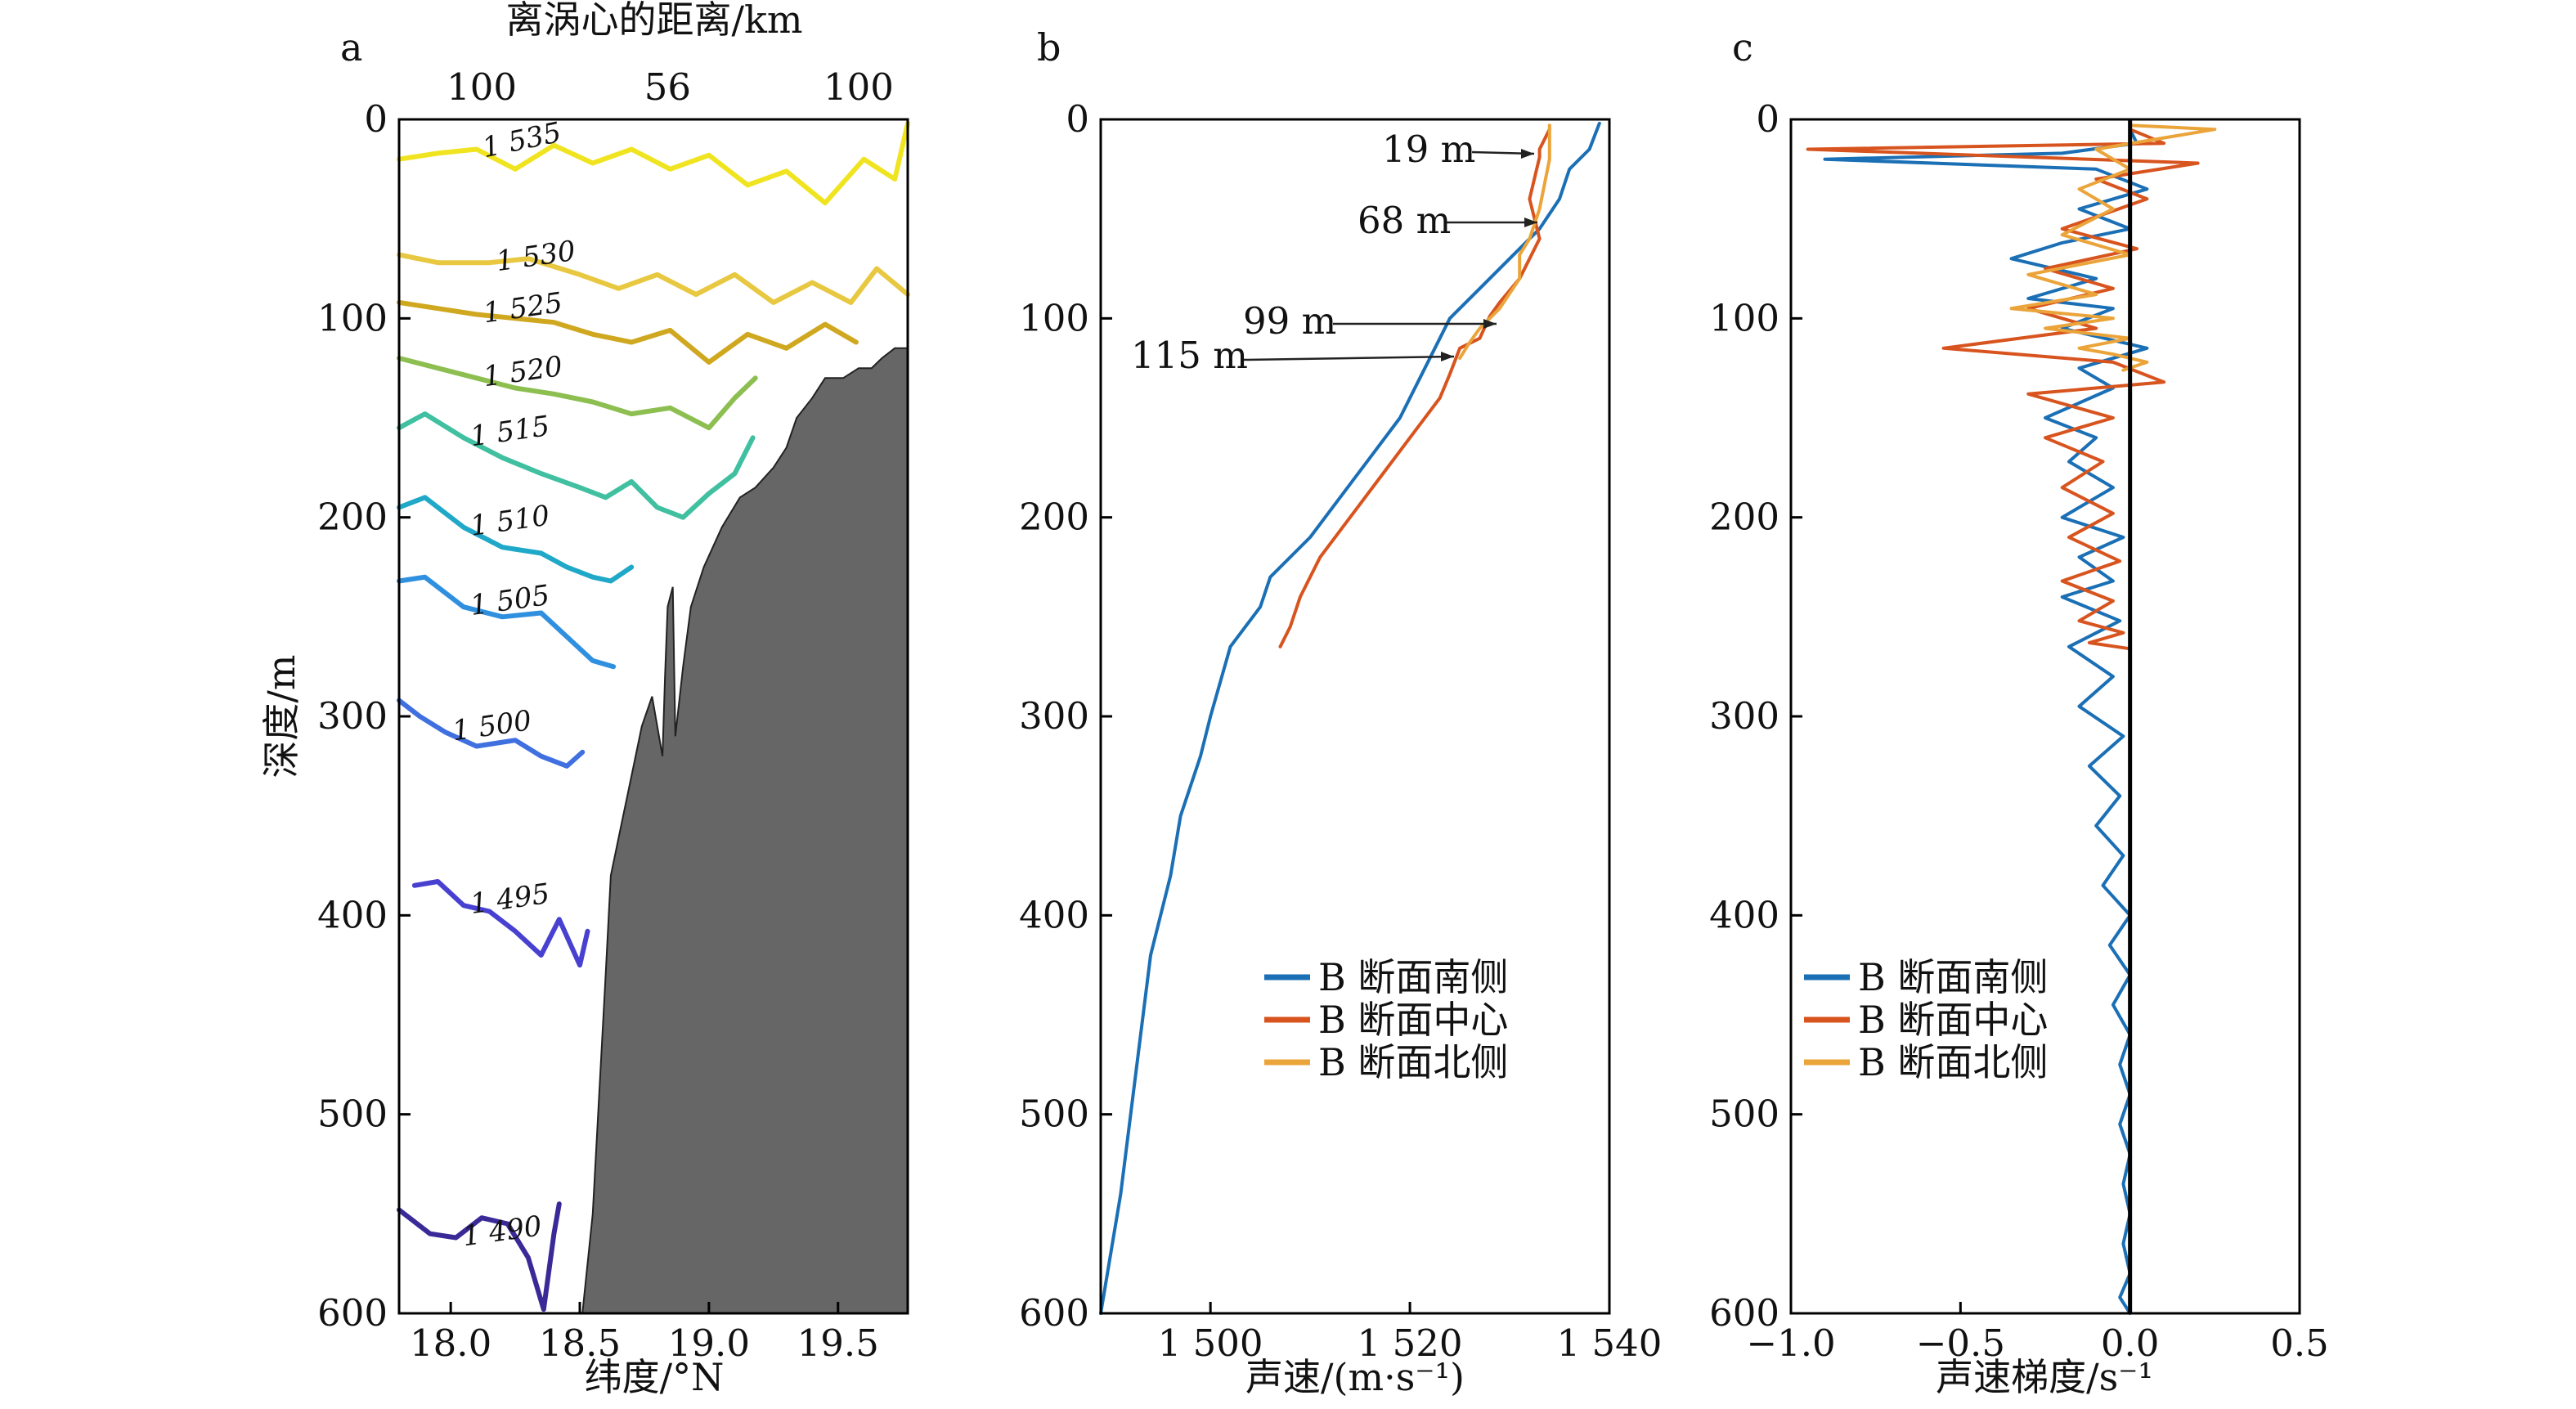 This screenshot has width=2576, height=1409. What do you see at coordinates (511, 899) in the screenshot?
I see `contour-label: 1 495` at bounding box center [511, 899].